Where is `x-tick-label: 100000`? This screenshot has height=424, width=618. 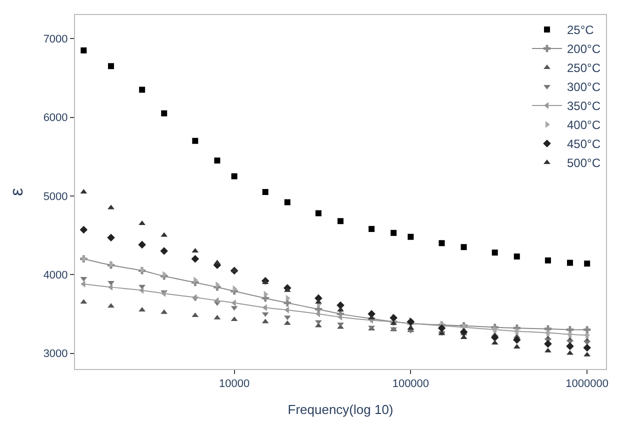 x-tick-label: 100000 is located at coordinates (411, 384).